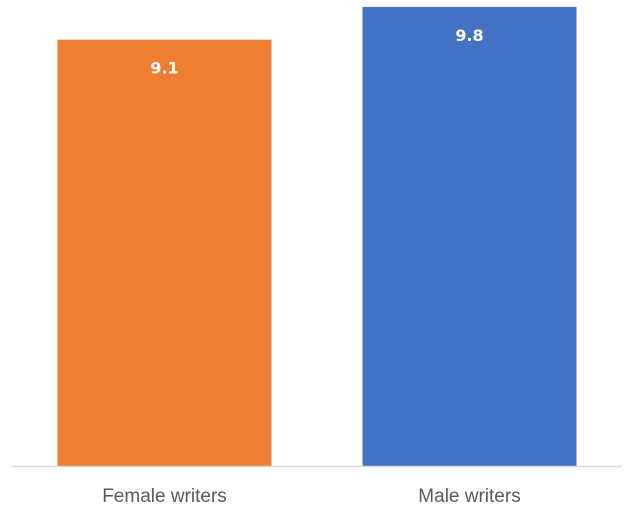 The height and width of the screenshot is (508, 635). Describe the element at coordinates (164, 68) in the screenshot. I see `data-label-female-writers: 9.1` at that location.